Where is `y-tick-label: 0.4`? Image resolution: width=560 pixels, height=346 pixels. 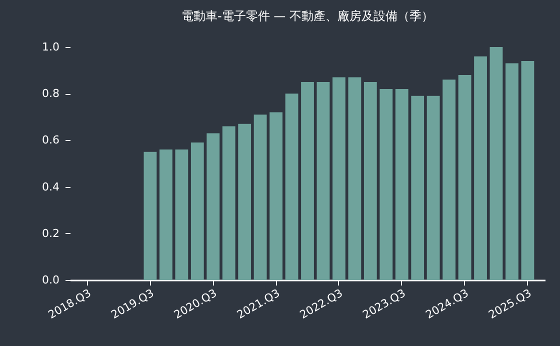 y-tick-label: 0.4 is located at coordinates (51, 187).